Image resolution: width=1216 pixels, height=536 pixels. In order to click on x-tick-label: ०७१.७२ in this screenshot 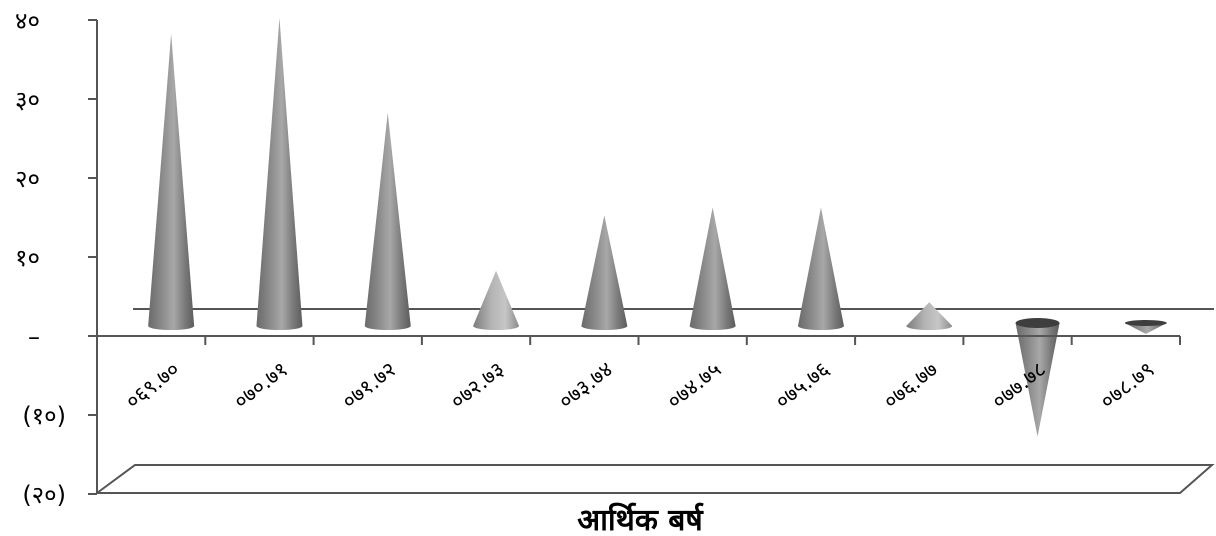, I will do `click(369, 385)`.